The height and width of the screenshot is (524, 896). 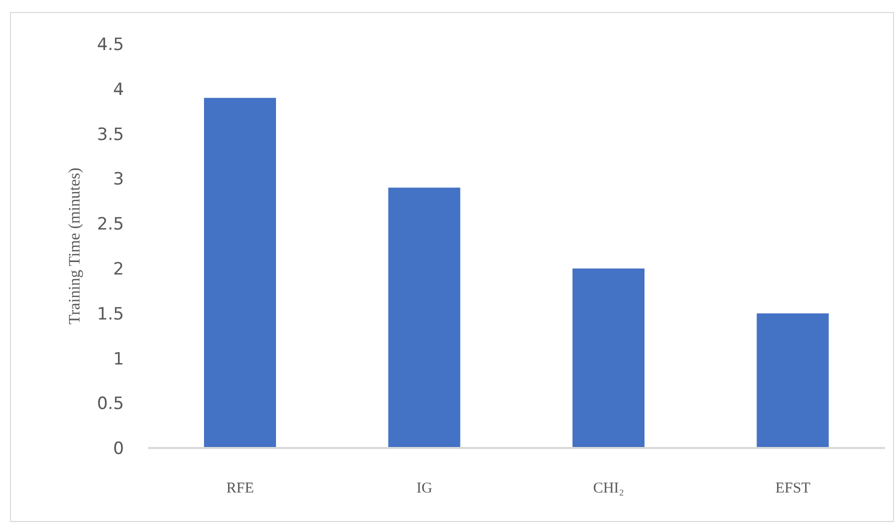 What do you see at coordinates (110, 224) in the screenshot?
I see `y-tick-label: 2.5` at bounding box center [110, 224].